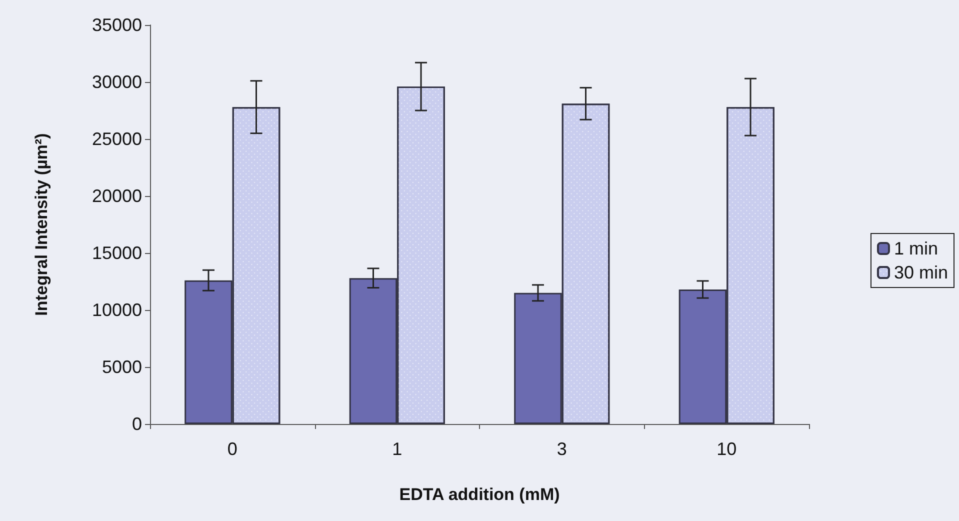 Image resolution: width=959 pixels, height=521 pixels. What do you see at coordinates (921, 272) in the screenshot?
I see `legend-label: 30 min` at bounding box center [921, 272].